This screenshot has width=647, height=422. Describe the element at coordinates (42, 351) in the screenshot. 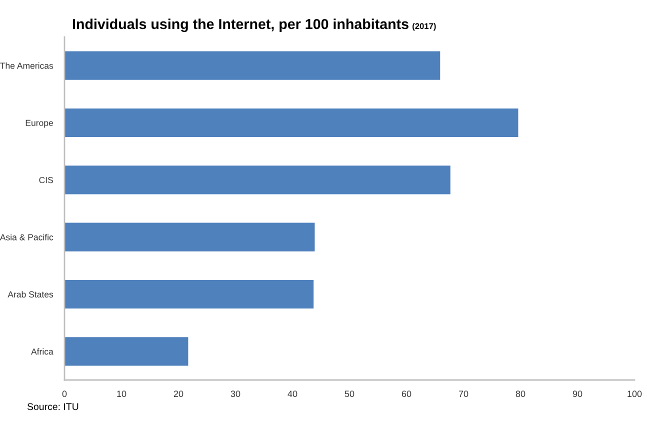

I see `y-tick-label: Africa` at that location.